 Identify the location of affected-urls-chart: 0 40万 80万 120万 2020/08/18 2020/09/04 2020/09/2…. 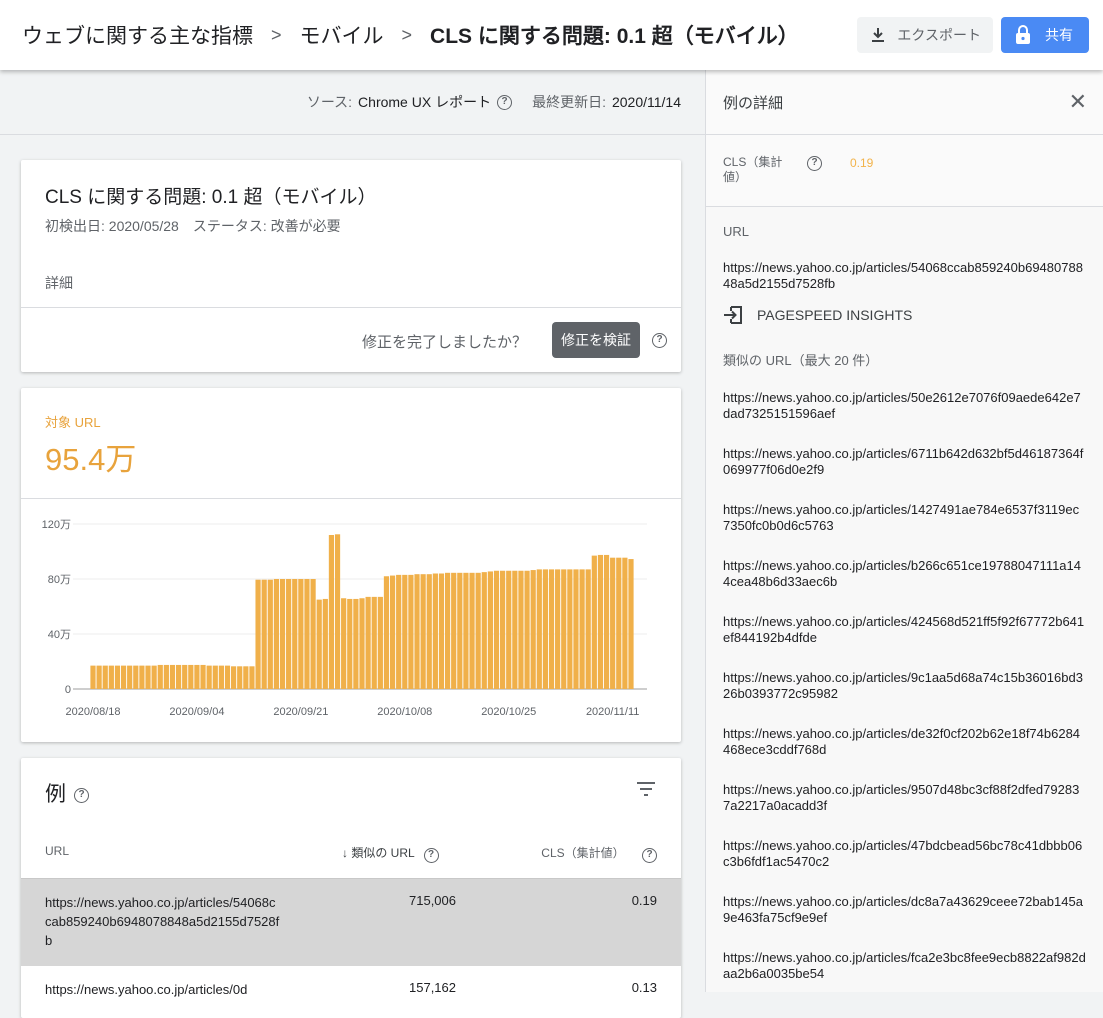
(344, 618).